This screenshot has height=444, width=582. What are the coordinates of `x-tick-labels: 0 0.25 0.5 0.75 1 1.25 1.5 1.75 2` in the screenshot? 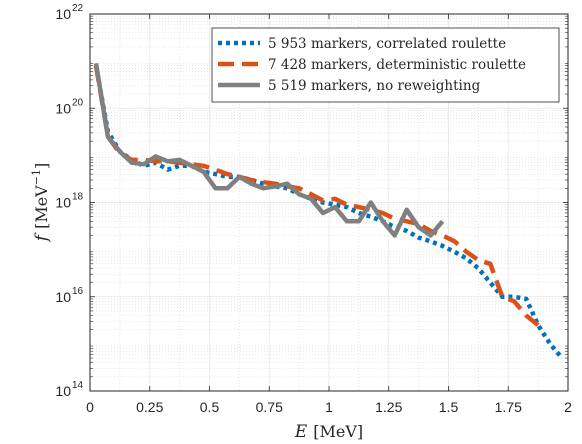 It's located at (329, 407).